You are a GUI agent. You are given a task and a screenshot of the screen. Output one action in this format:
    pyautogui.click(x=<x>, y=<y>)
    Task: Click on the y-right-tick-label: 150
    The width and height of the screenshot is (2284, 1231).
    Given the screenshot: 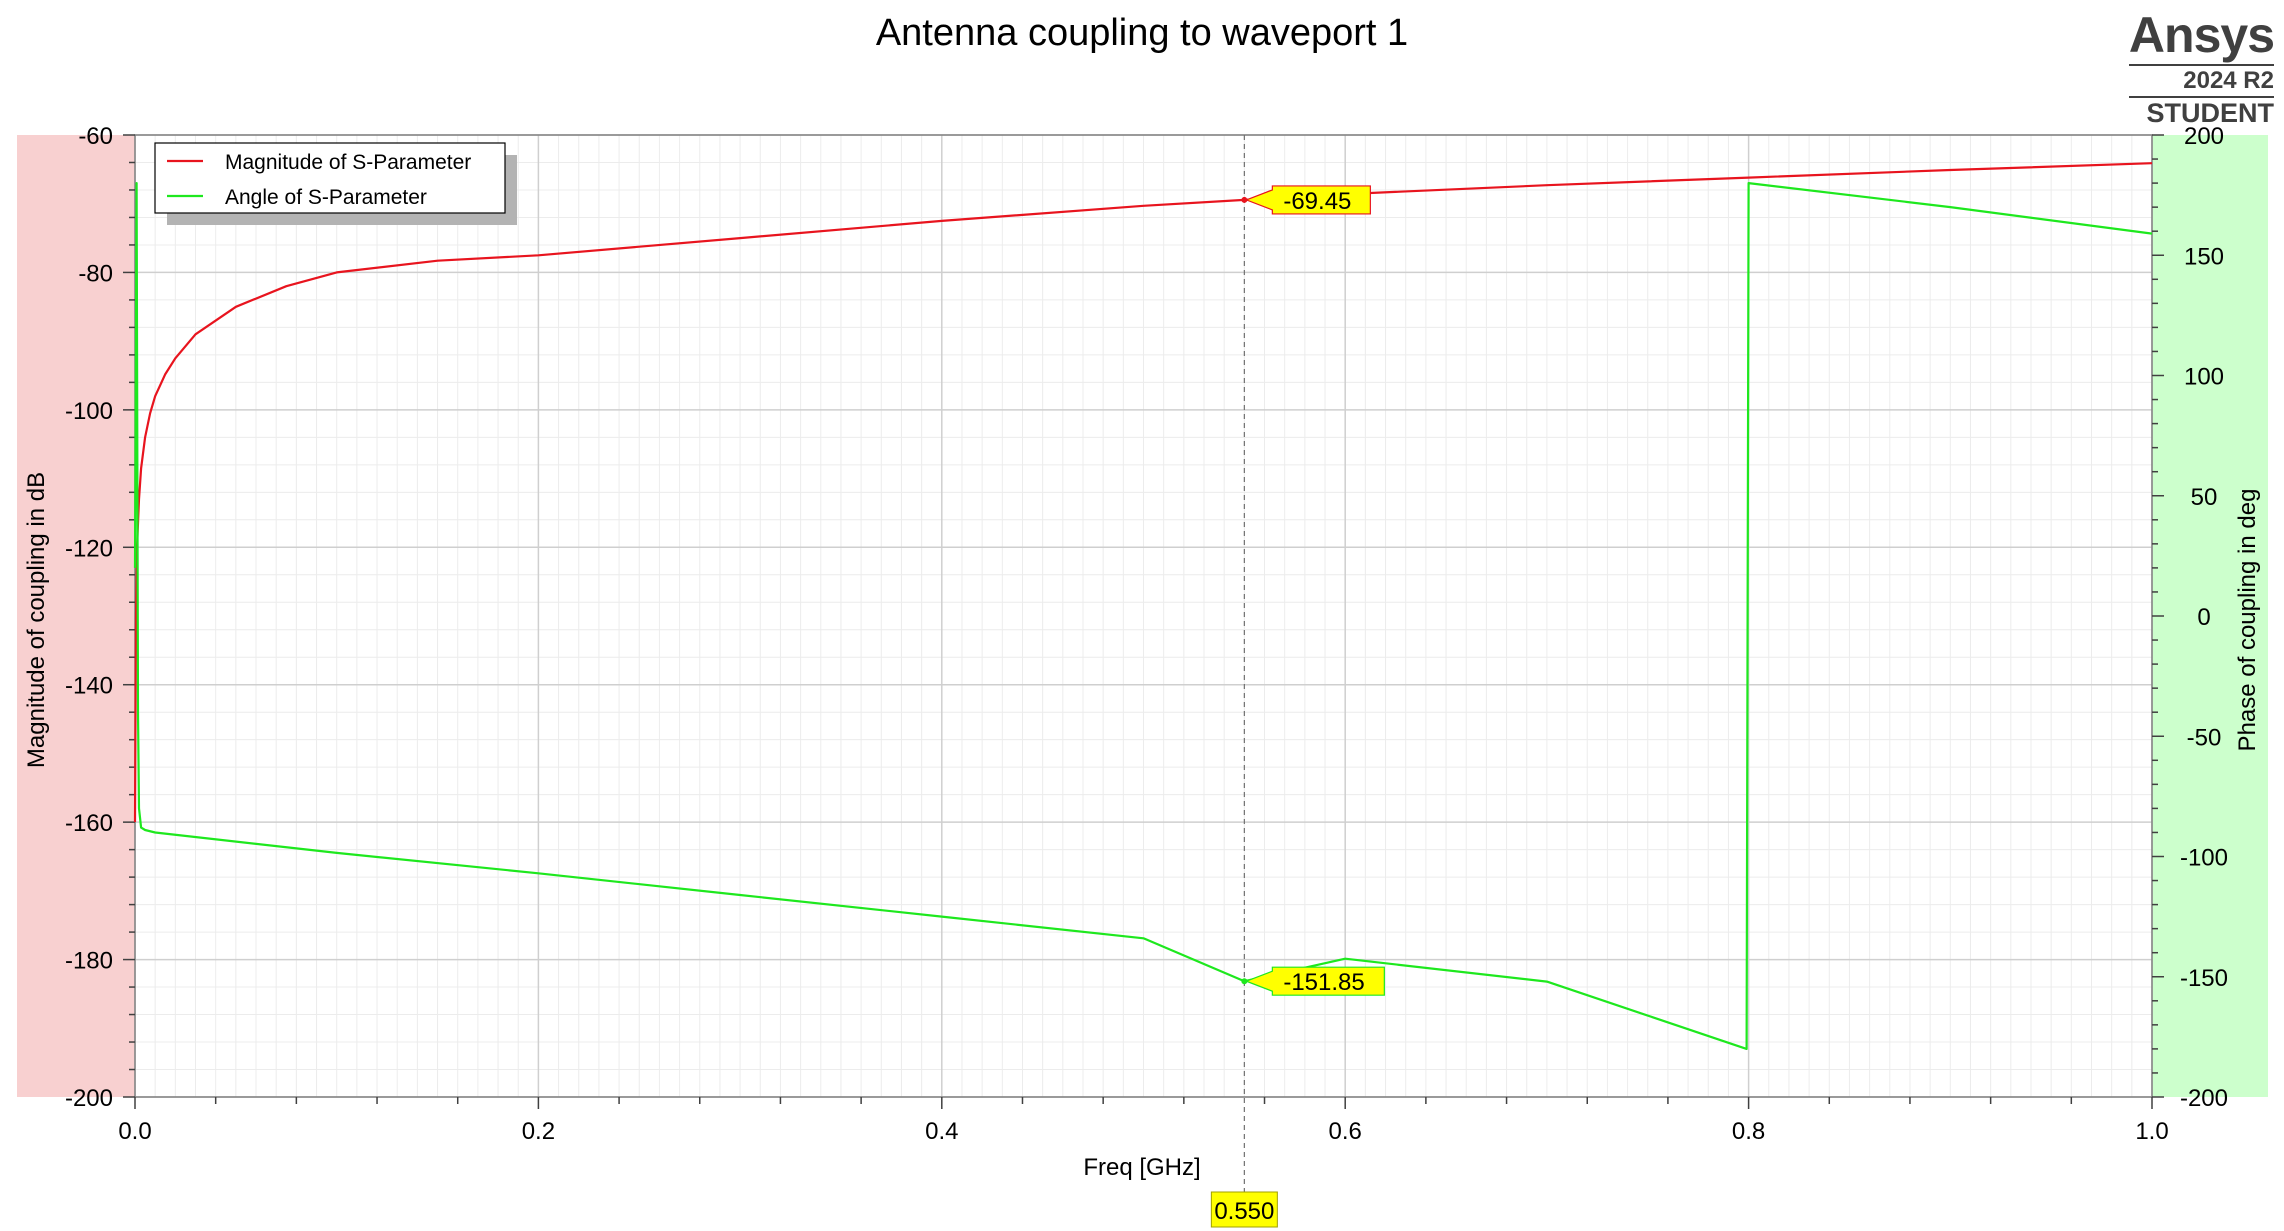 What is the action you would take?
    pyautogui.click(x=2204, y=256)
    